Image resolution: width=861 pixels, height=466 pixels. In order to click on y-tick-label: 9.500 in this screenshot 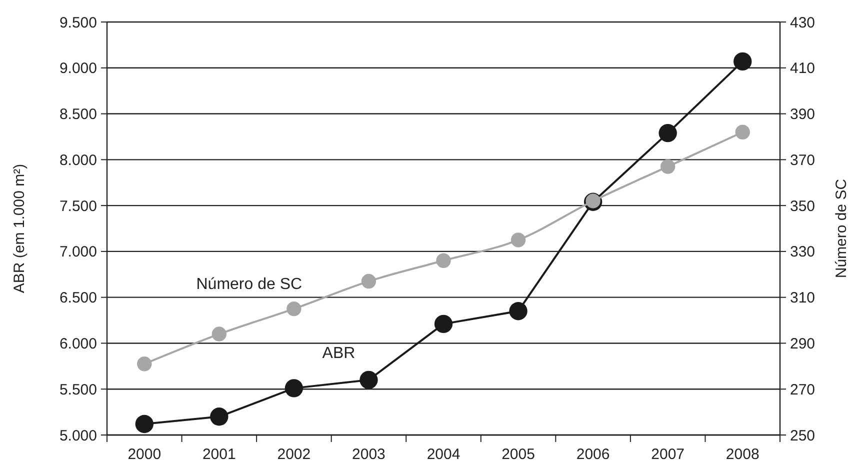, I will do `click(78, 23)`.